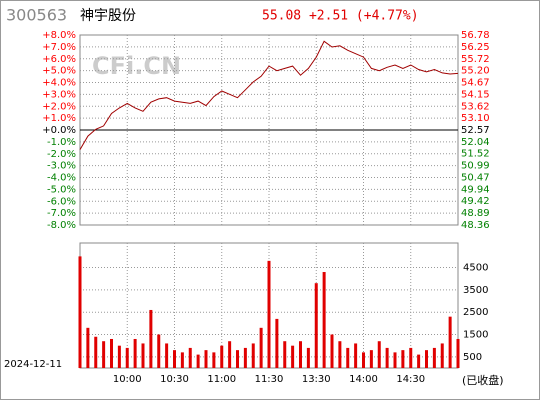  Describe the element at coordinates (59, 35) in the screenshot. I see `y2-tick-label: +8.0%` at that location.